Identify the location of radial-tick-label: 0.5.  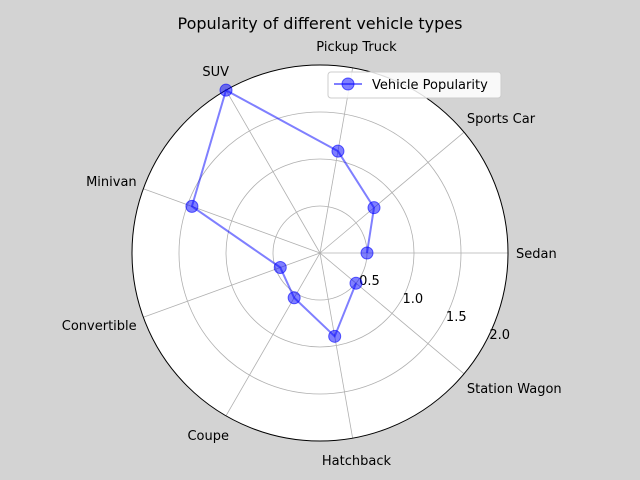
(369, 281).